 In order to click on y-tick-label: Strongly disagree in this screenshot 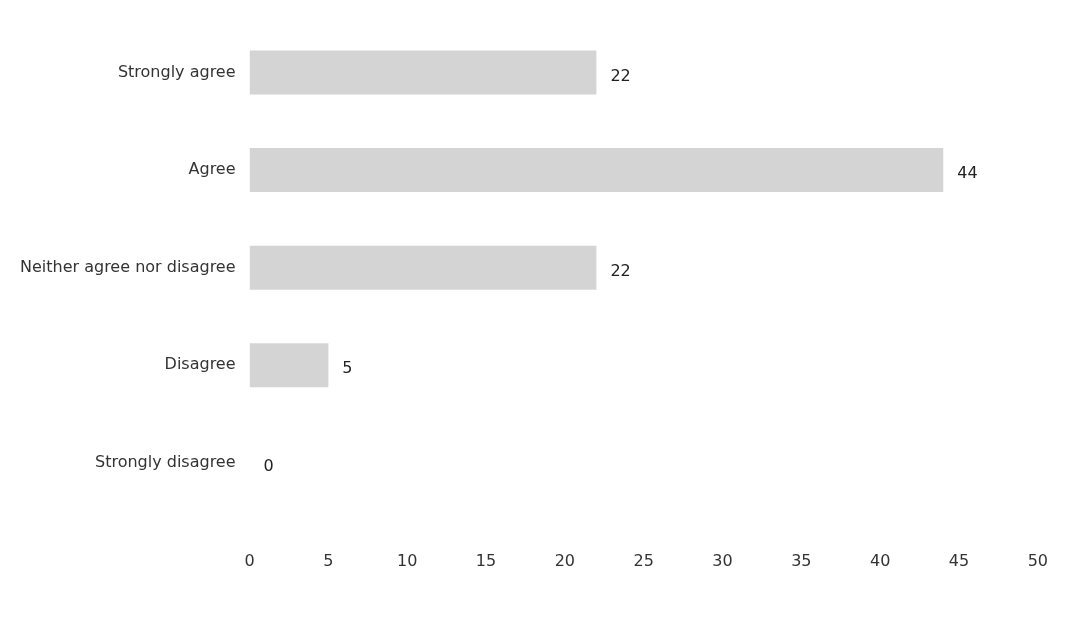, I will do `click(165, 462)`.